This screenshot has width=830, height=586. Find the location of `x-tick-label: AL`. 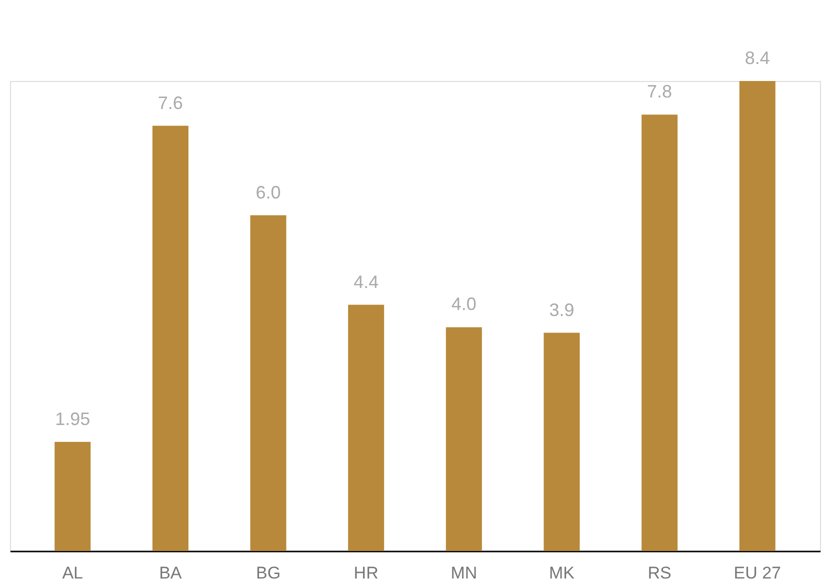

x-tick-label: AL is located at coordinates (73, 573).